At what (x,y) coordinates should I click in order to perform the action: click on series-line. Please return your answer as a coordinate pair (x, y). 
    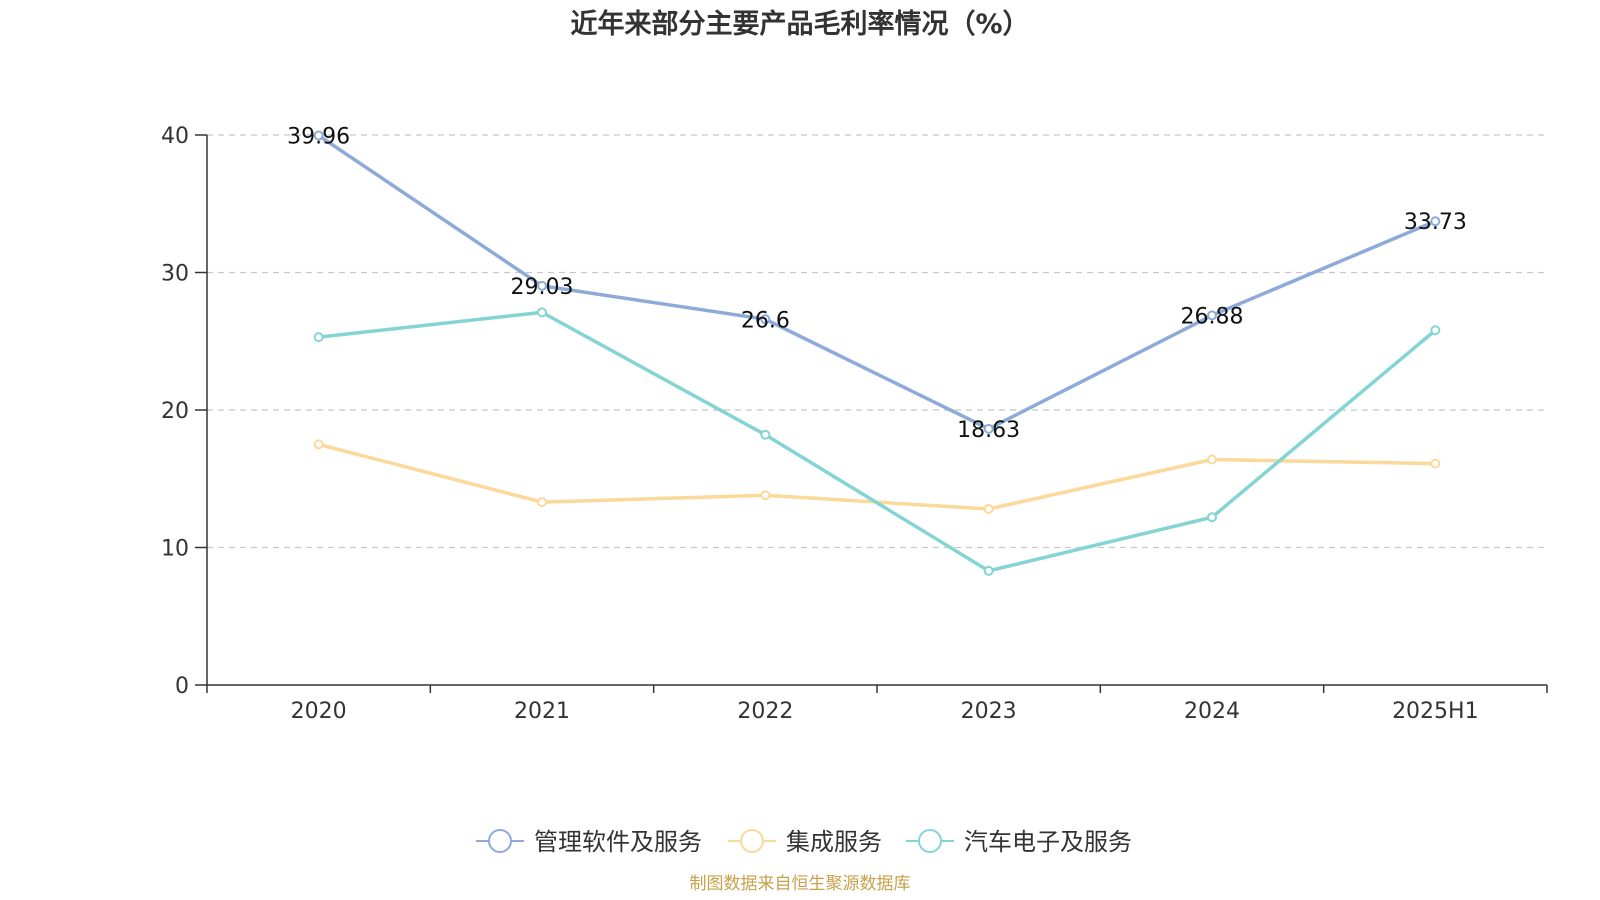
    Looking at the image, I should click on (877, 476).